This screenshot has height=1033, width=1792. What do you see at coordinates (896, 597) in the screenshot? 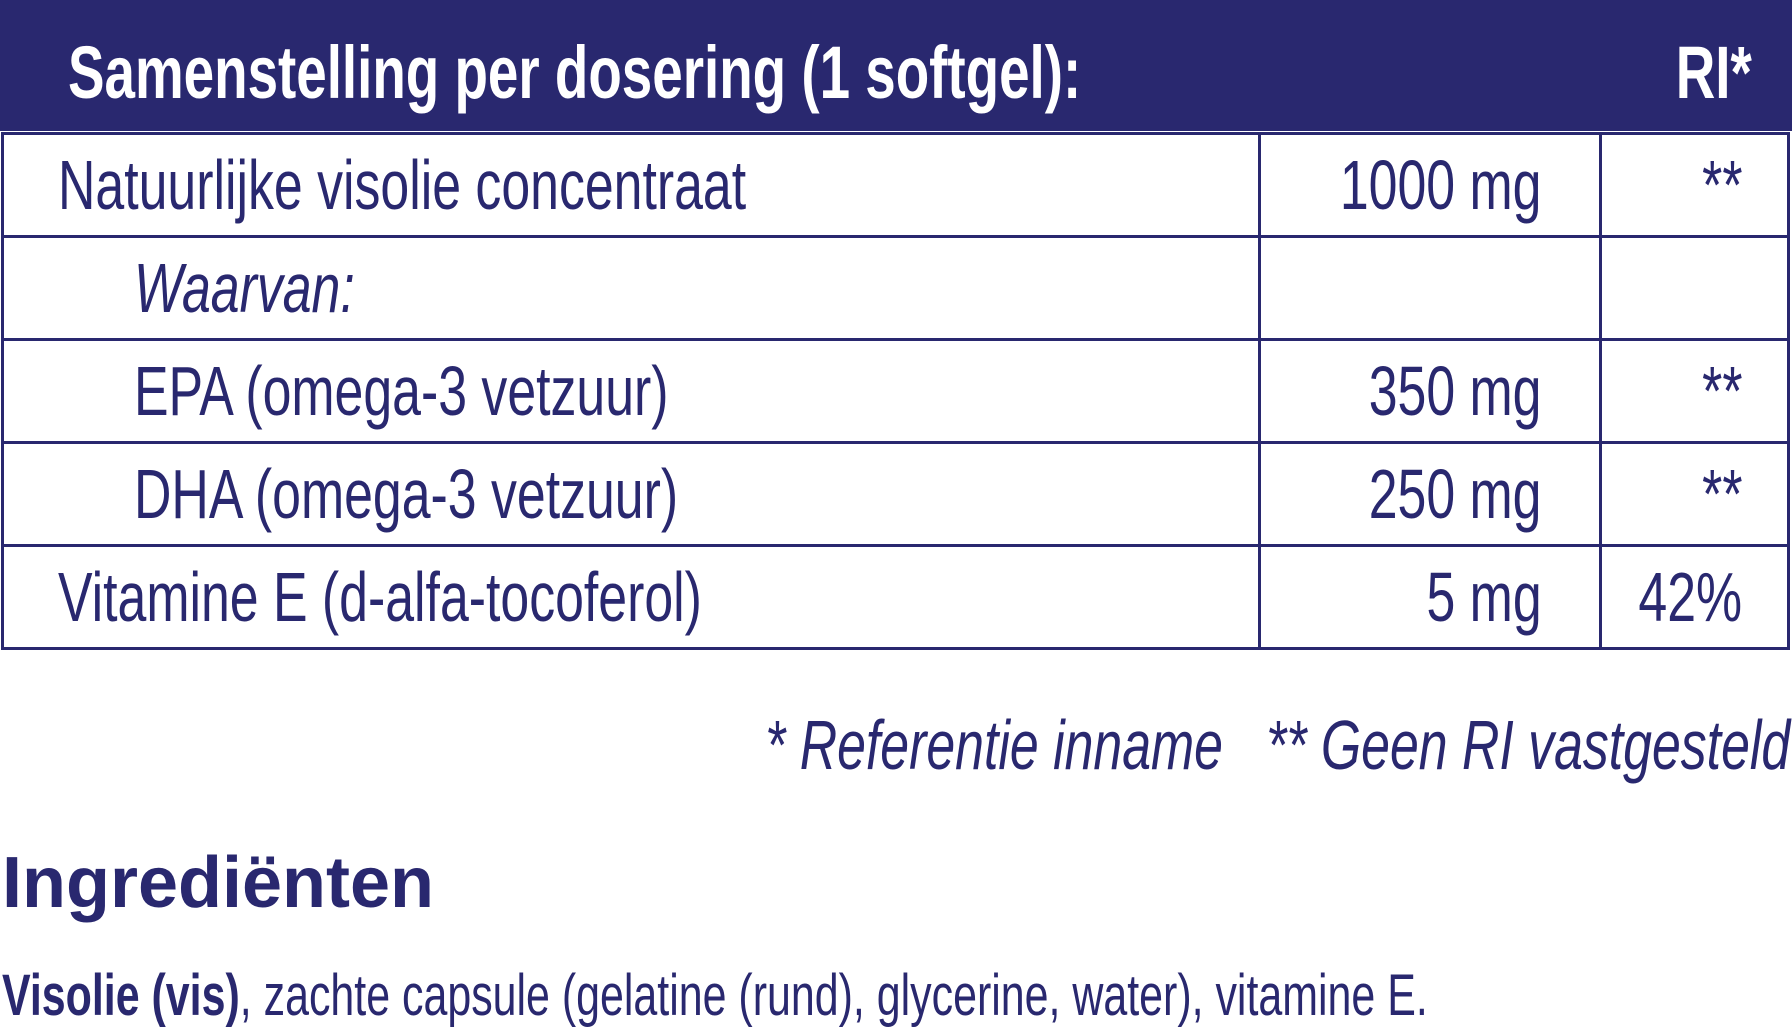
I see `table-row: Vitamine E (d-alfa-tocoferol) 5 mg 42%` at bounding box center [896, 597].